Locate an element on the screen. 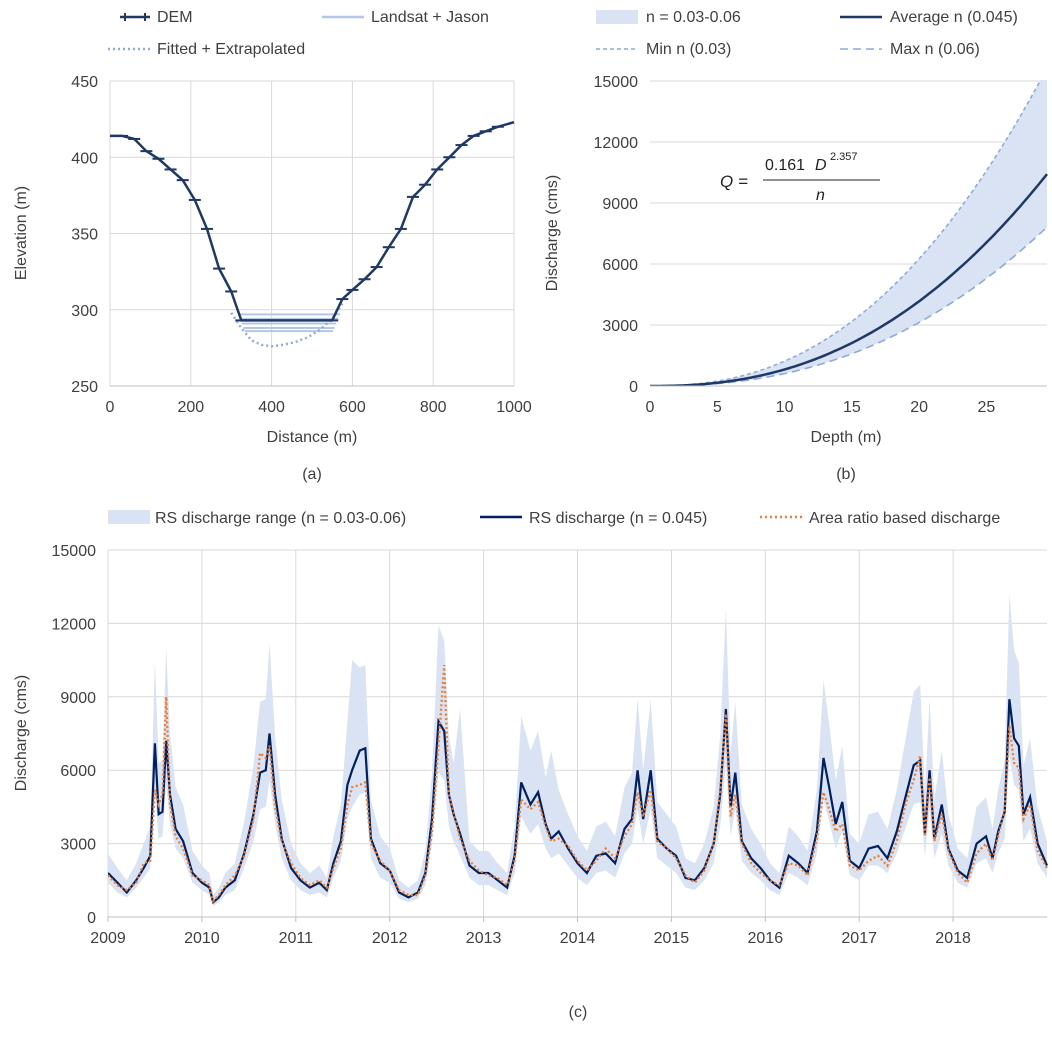 This screenshot has height=1057, width=1052. legend-c-range: RS discharge range (n = 0.03-0.06) is located at coordinates (257, 518).